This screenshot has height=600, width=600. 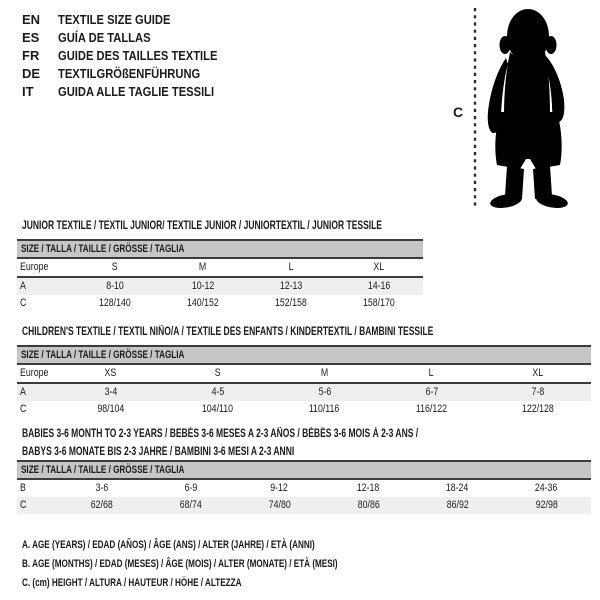 I want to click on toddler-silhouette-icon, so click(x=520, y=108).